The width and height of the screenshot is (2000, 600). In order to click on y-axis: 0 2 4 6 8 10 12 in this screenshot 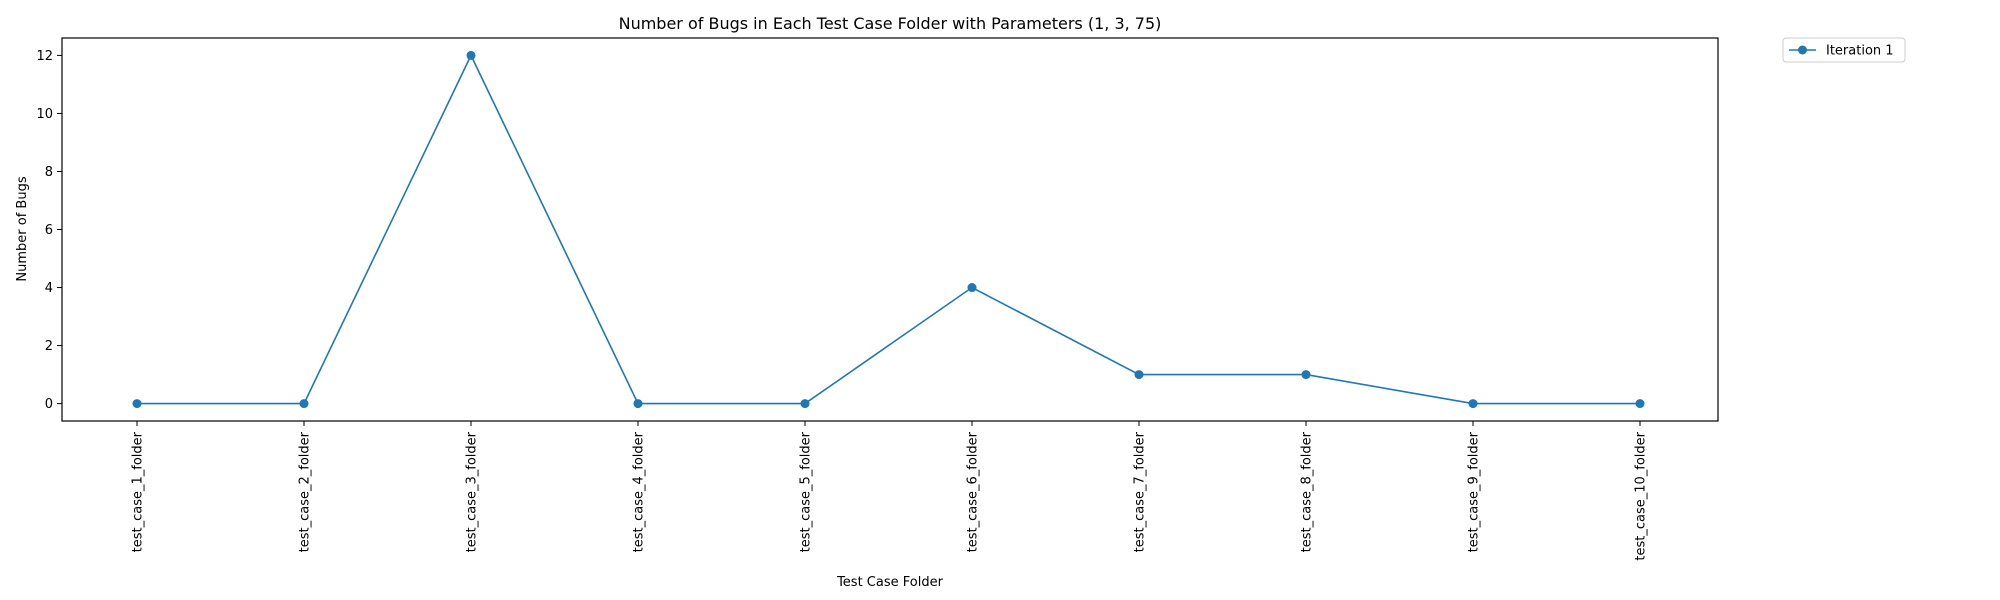, I will do `click(49, 230)`.